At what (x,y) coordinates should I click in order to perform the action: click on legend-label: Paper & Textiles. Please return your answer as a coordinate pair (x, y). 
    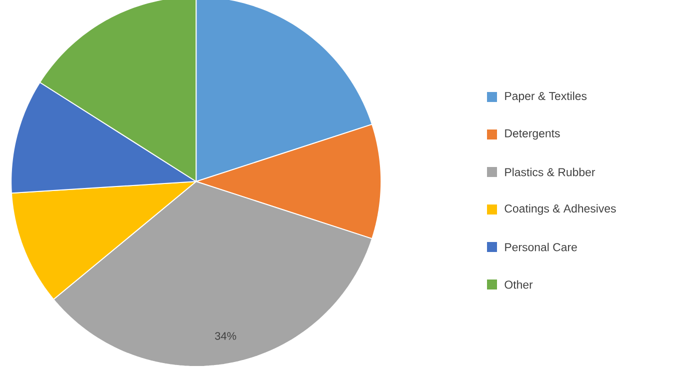
    Looking at the image, I should click on (546, 97).